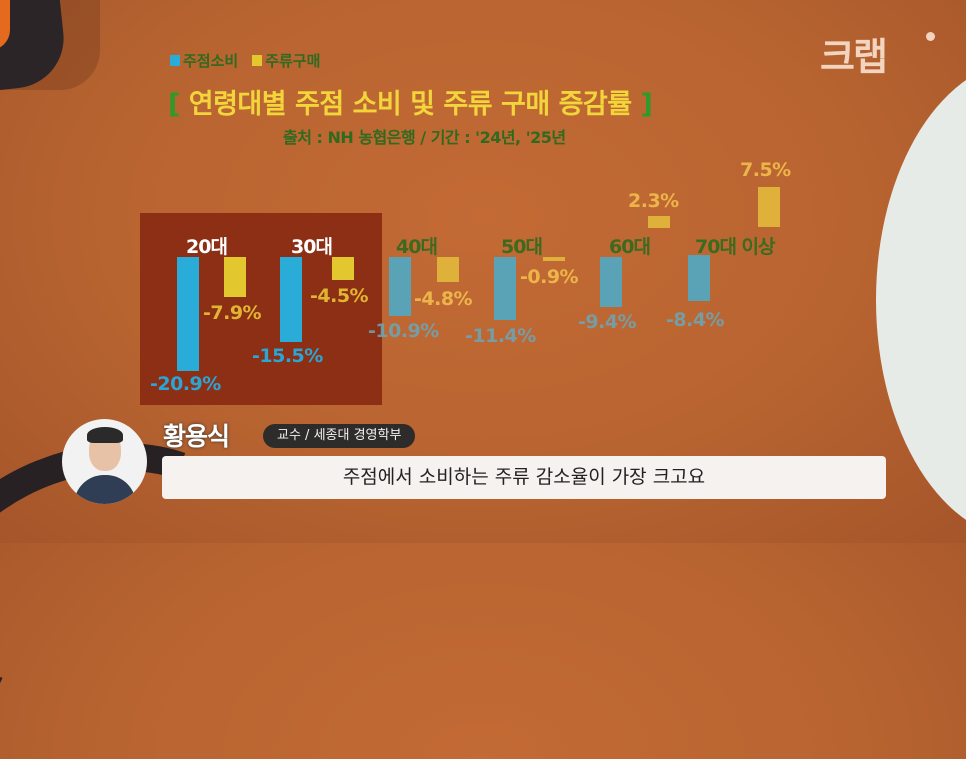 The image size is (966, 759). I want to click on legend-item-pub-spending: 주점소비, so click(204, 60).